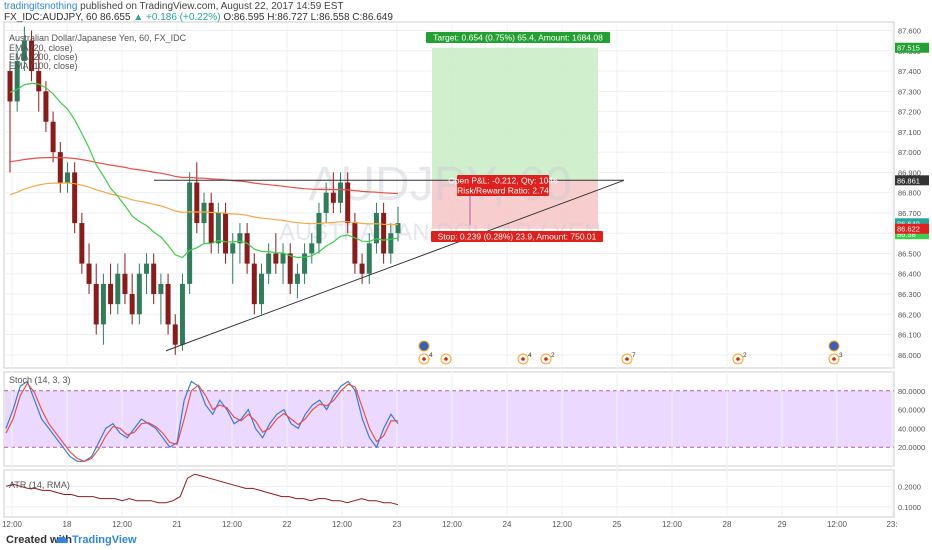 Image resolution: width=932 pixels, height=550 pixels. What do you see at coordinates (906, 234) in the screenshot?
I see `ema-price-badge: 86.58` at bounding box center [906, 234].